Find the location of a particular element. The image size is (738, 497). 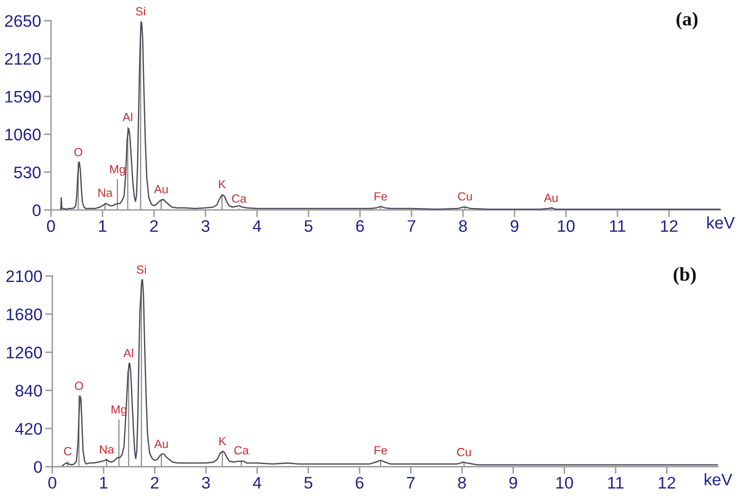

y-tick-label: 420 is located at coordinates (28, 428).